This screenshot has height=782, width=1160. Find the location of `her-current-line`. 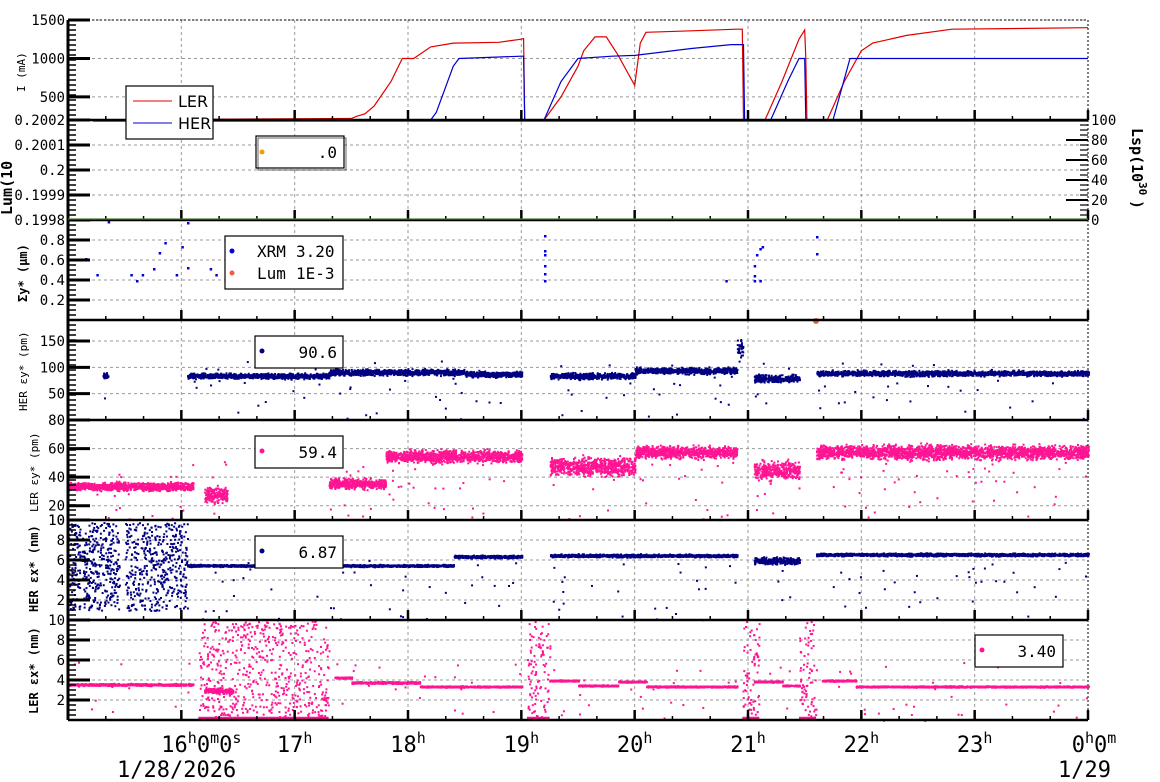

her-current-line is located at coordinates (578, 82).